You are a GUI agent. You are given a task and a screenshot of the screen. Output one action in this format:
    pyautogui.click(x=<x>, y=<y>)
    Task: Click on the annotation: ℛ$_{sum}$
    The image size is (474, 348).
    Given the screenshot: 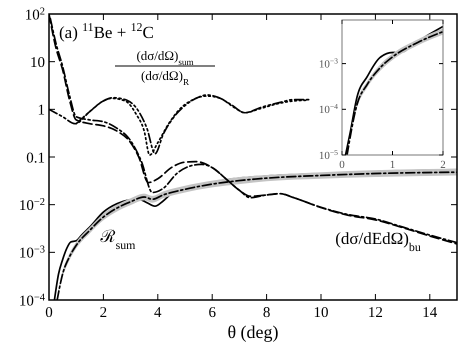 What is the action you would take?
    pyautogui.click(x=118, y=239)
    